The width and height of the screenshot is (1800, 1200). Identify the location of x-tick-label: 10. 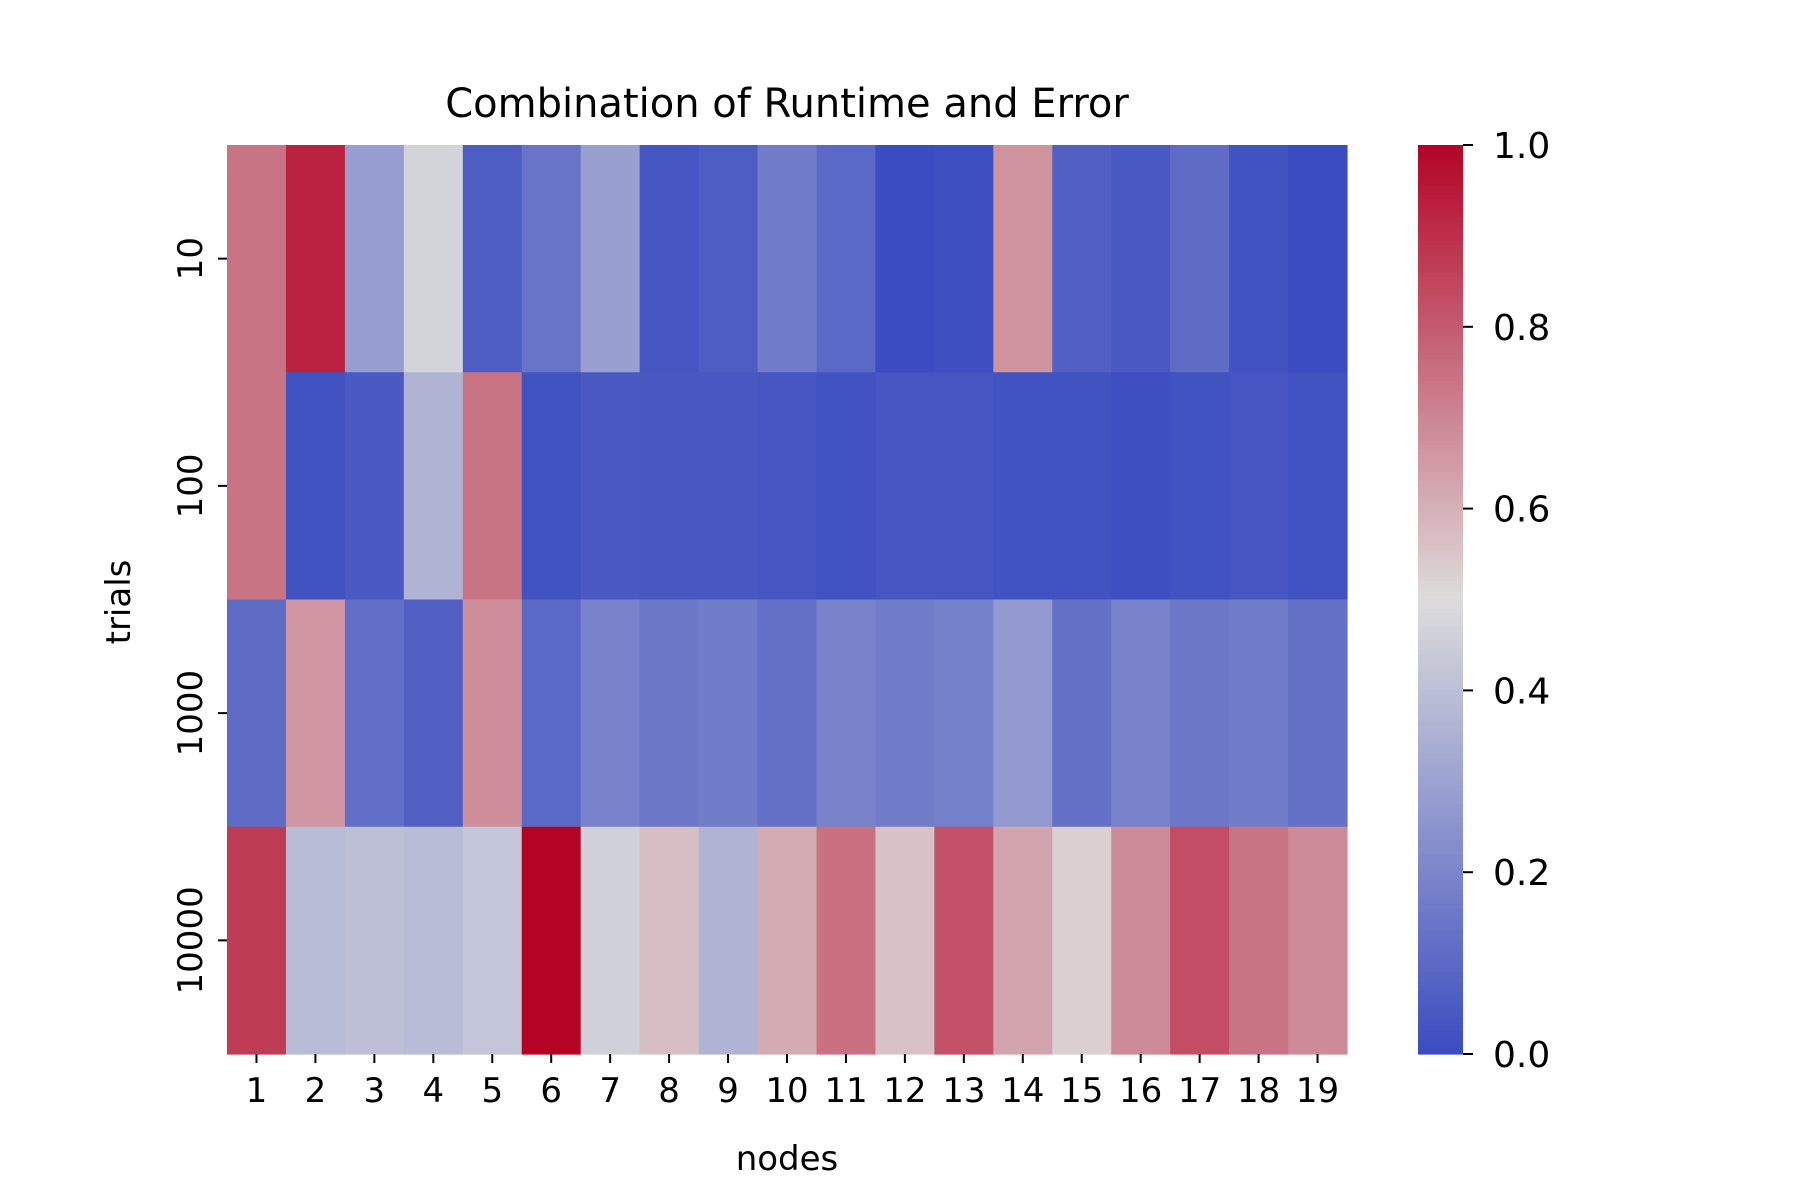
(786, 1091).